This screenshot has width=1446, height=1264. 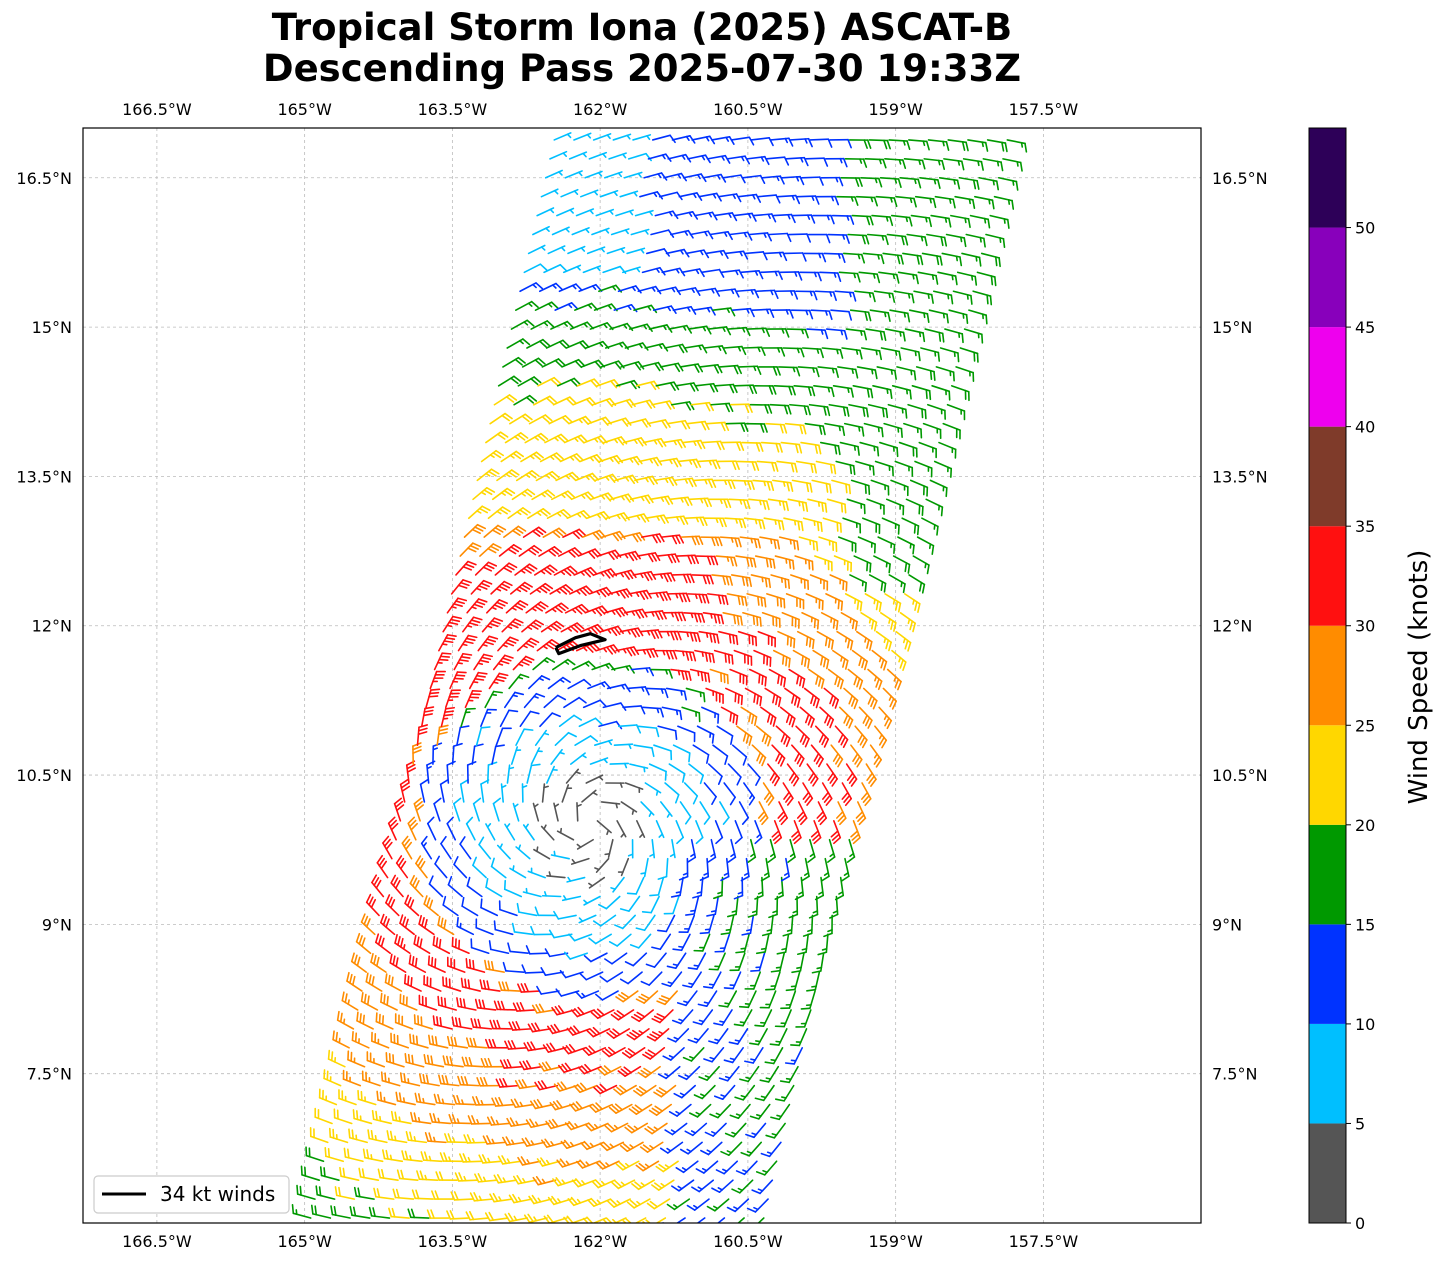 What do you see at coordinates (600, 109) in the screenshot?
I see `lon-tick-label-top: 162°W` at bounding box center [600, 109].